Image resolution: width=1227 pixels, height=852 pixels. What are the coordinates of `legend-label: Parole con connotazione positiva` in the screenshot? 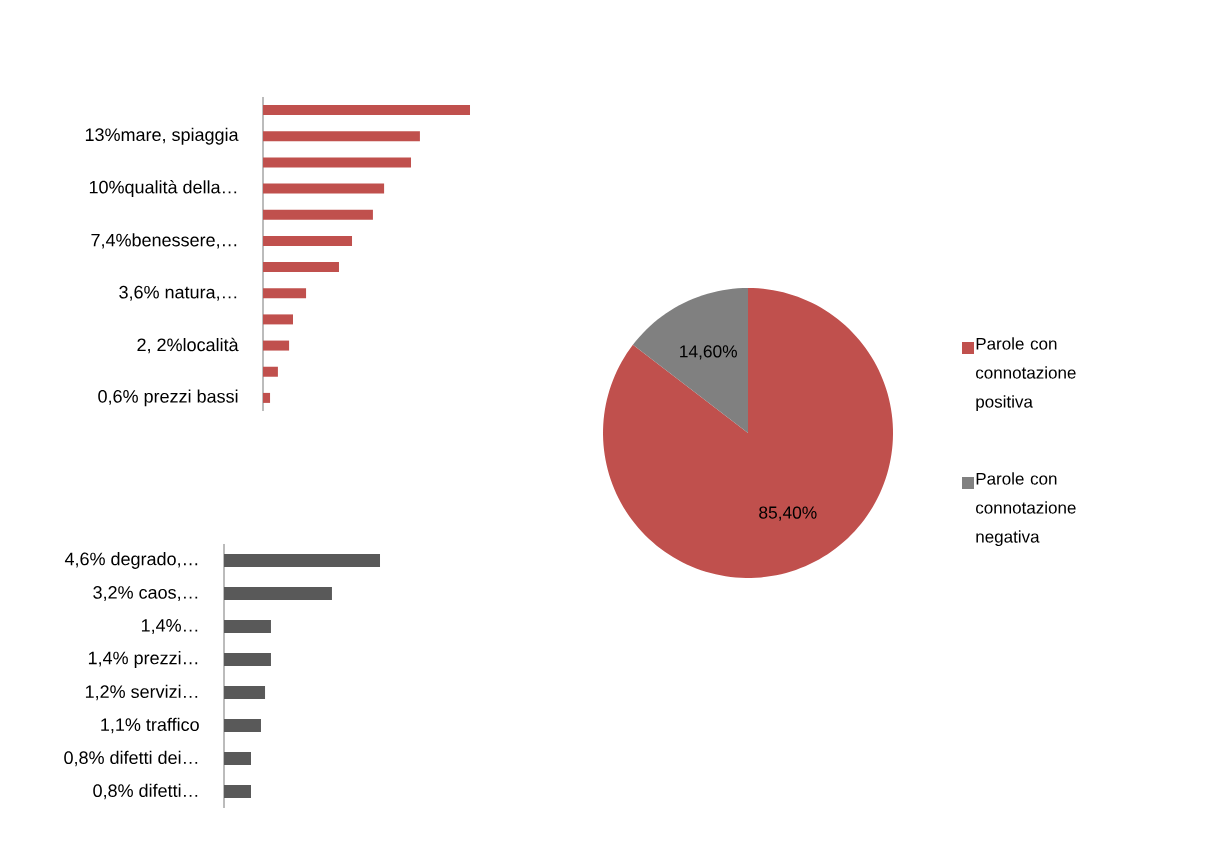 It's located at (1026, 374).